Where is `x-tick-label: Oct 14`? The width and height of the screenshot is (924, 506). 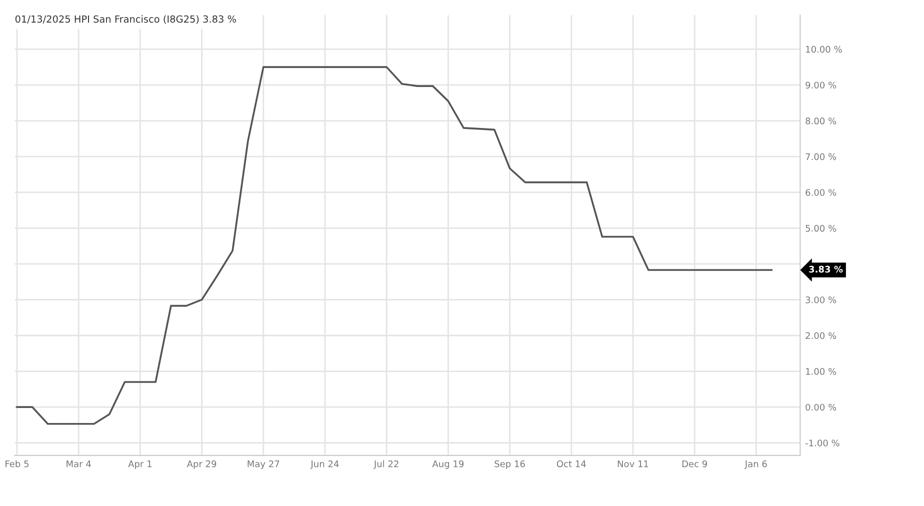
x-tick-label: Oct 14 is located at coordinates (571, 464).